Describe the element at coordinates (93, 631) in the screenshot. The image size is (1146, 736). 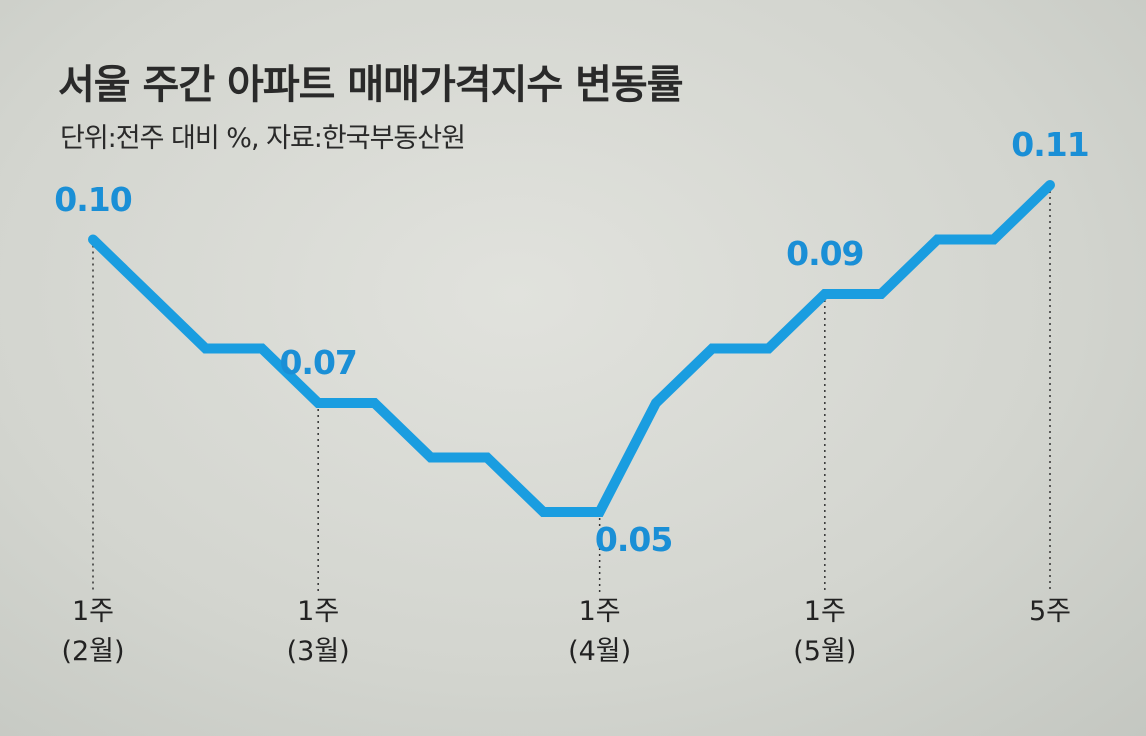
I see `x-tick-label: 1주 (2월)` at that location.